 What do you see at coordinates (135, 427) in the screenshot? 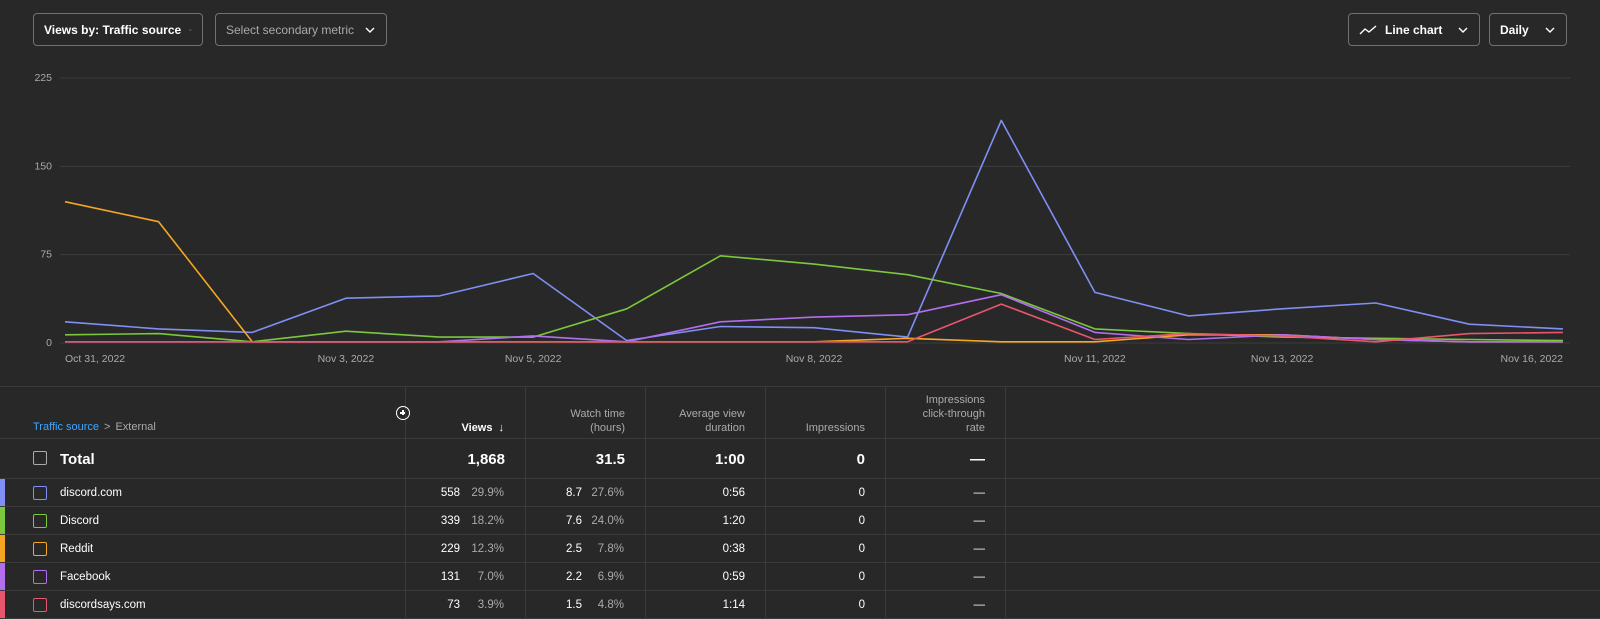
I see `breadcrumb-current: External` at bounding box center [135, 427].